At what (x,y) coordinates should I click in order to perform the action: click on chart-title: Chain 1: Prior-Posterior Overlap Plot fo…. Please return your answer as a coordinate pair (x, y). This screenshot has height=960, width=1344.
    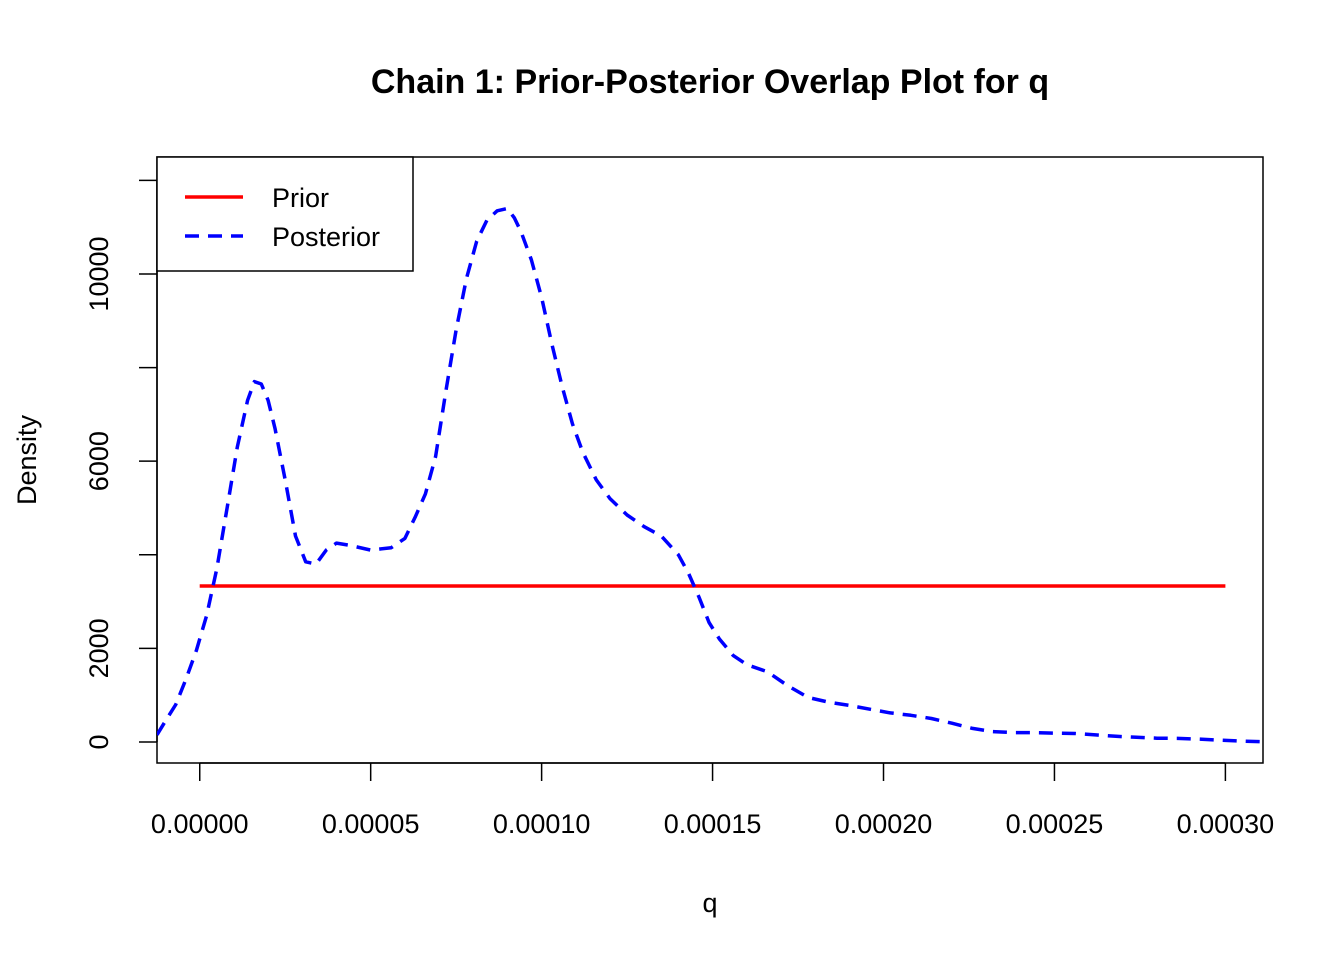
    Looking at the image, I should click on (710, 82).